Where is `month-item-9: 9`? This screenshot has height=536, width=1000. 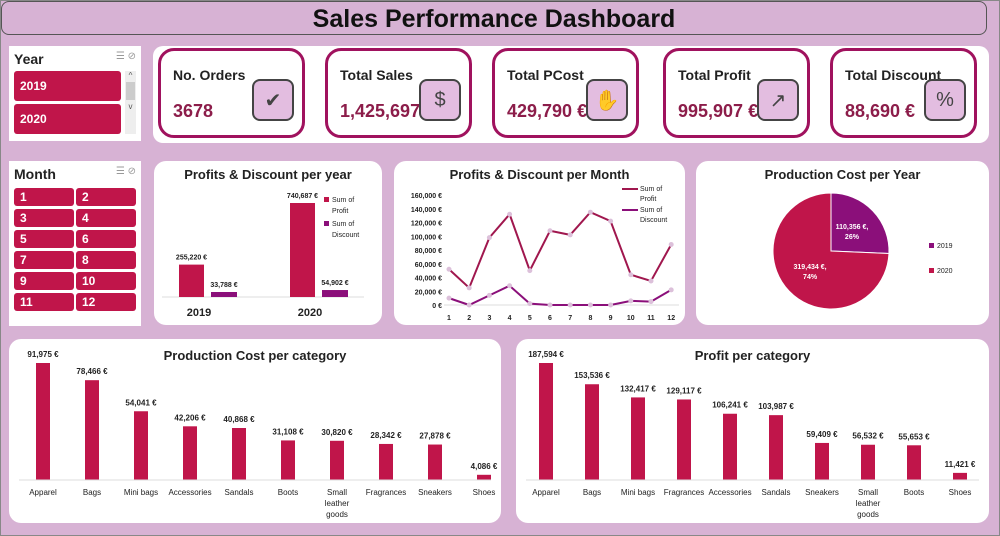
month-item-9: 9 is located at coordinates (44, 281).